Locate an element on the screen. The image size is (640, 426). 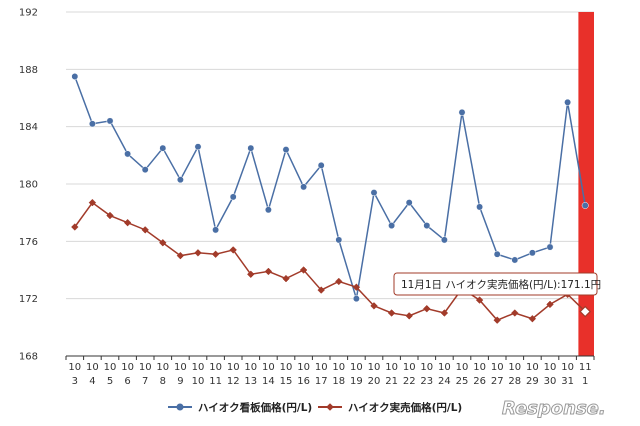
x-tick-label-day: 1 is located at coordinates (585, 381).